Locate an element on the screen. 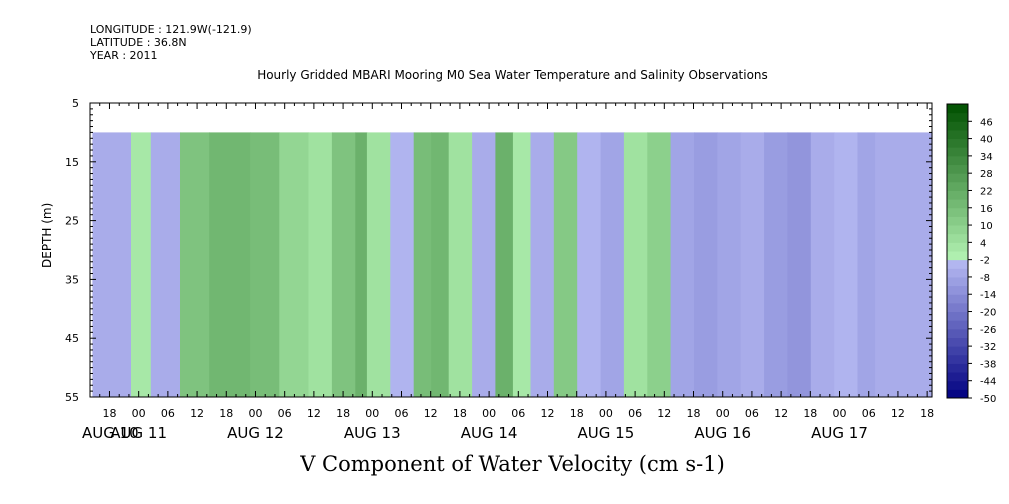 Image resolution: width=1009 pixels, height=504 pixels. x-day-label: AUG 13 is located at coordinates (372, 433).